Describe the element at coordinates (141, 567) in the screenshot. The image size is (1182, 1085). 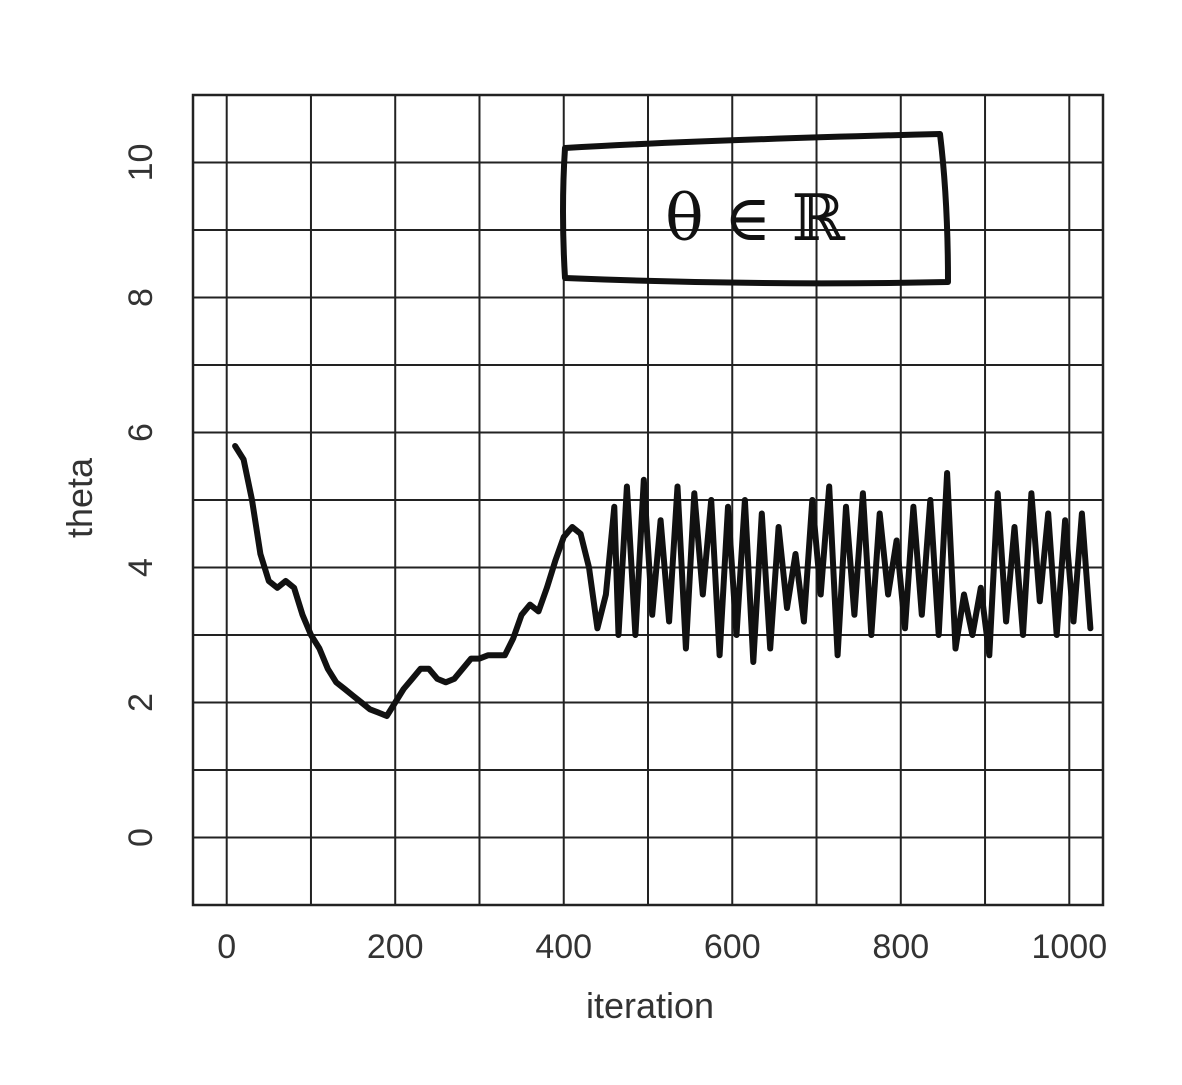
I see `y-tick-label: 4` at that location.